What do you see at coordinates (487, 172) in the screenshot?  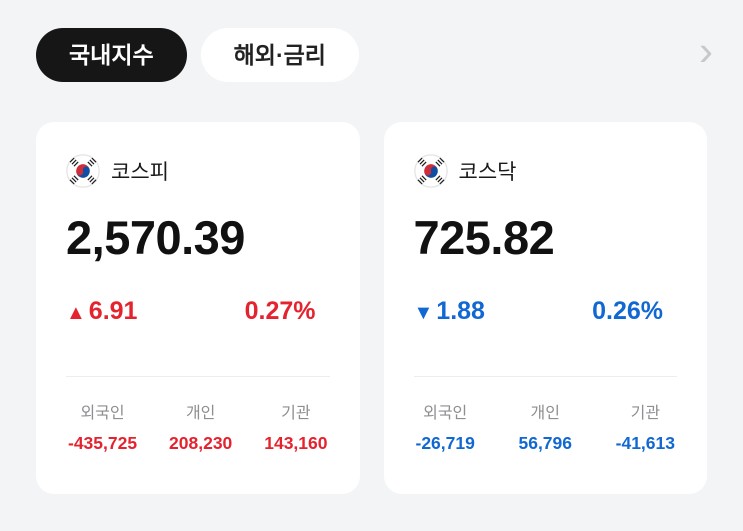 I see `index-name: 코스닥` at bounding box center [487, 172].